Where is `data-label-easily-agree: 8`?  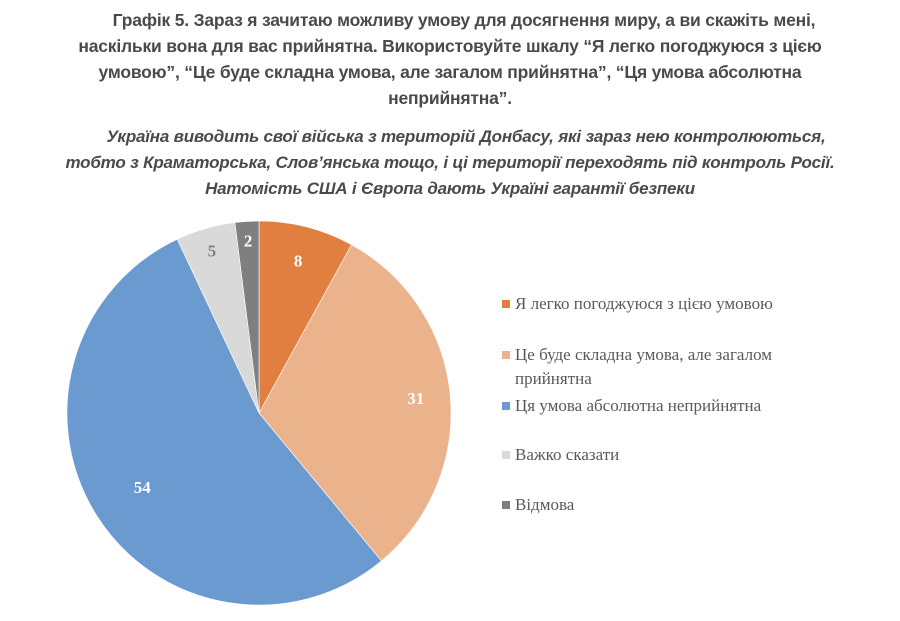 data-label-easily-agree: 8 is located at coordinates (298, 261).